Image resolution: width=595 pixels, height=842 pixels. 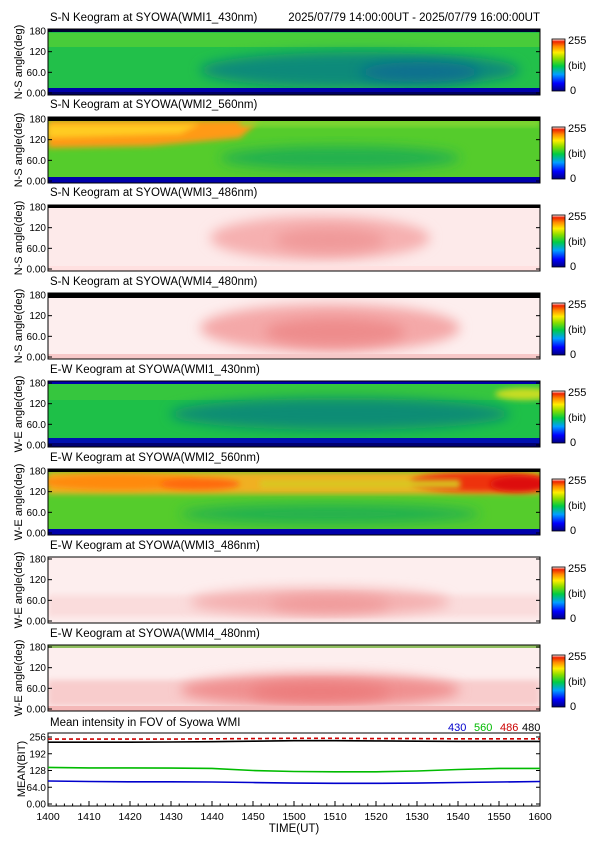 I want to click on mean-y-axis: 256 192 128 64.0 0.00, so click(x=283, y=772).